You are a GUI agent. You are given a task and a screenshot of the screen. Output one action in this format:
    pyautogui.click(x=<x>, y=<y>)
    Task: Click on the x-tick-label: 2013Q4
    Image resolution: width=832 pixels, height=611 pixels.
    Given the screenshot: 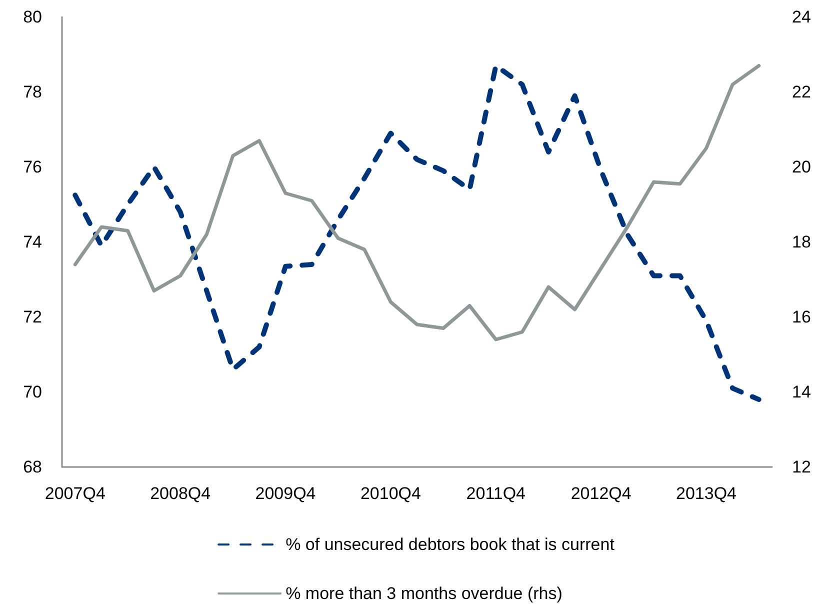 What is the action you would take?
    pyautogui.click(x=706, y=493)
    